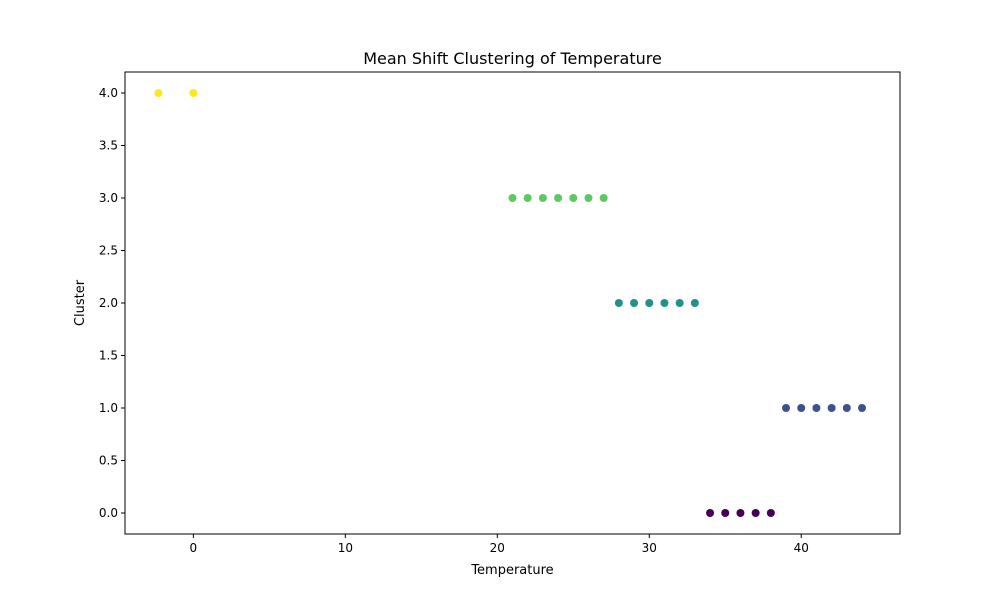 The image size is (1000, 604). I want to click on x-tick-label: 0, so click(194, 548).